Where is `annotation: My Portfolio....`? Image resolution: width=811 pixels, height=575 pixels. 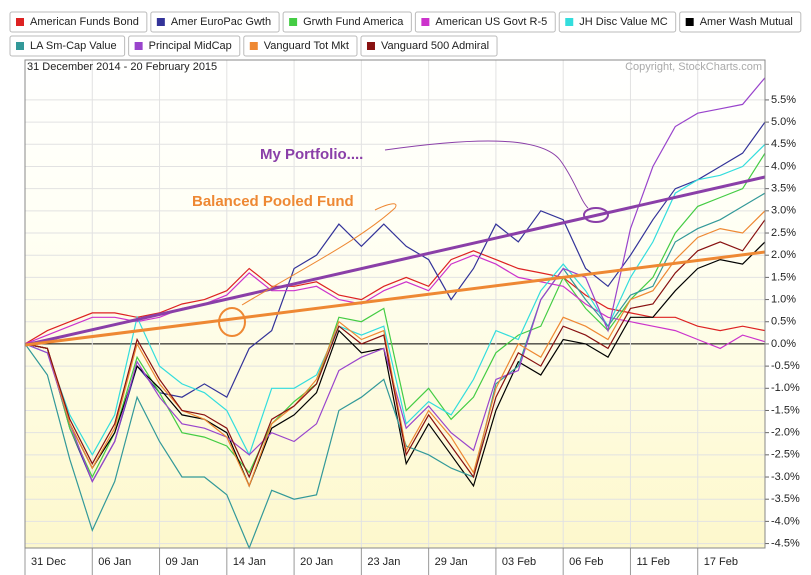
annotation: My Portfolio.... is located at coordinates (311, 154).